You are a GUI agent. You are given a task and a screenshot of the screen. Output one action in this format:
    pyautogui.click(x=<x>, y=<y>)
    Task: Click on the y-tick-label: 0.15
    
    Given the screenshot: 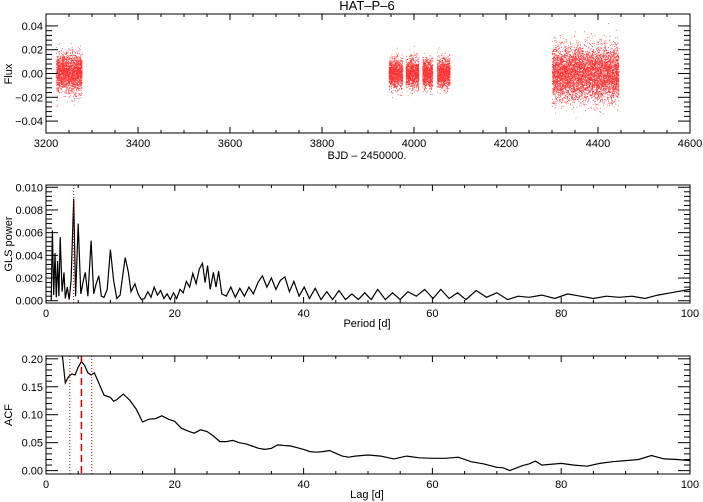 What is the action you would take?
    pyautogui.click(x=32, y=388)
    